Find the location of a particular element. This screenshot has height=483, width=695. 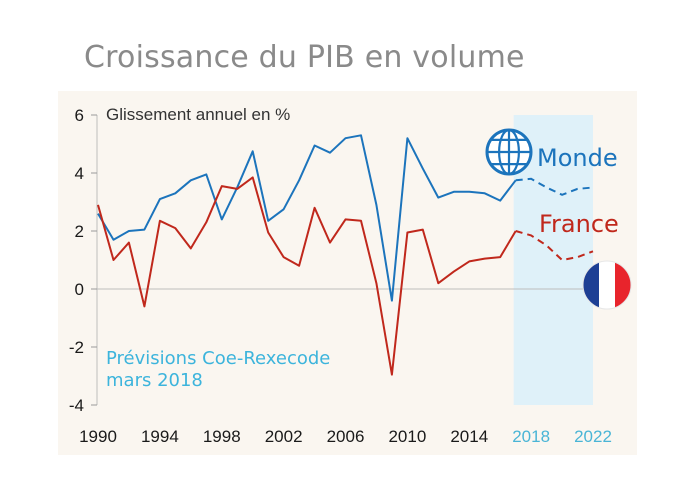

x-tick-label: 2006 is located at coordinates (346, 436).